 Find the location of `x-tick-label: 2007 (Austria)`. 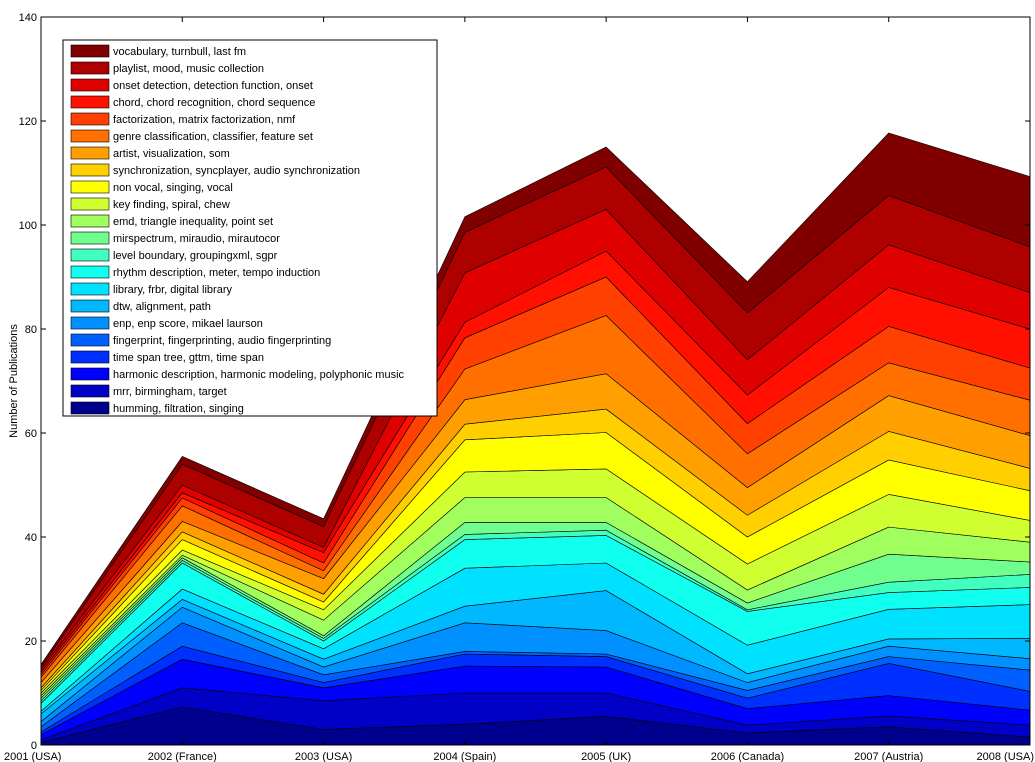

x-tick-label: 2007 (Austria) is located at coordinates (888, 756).